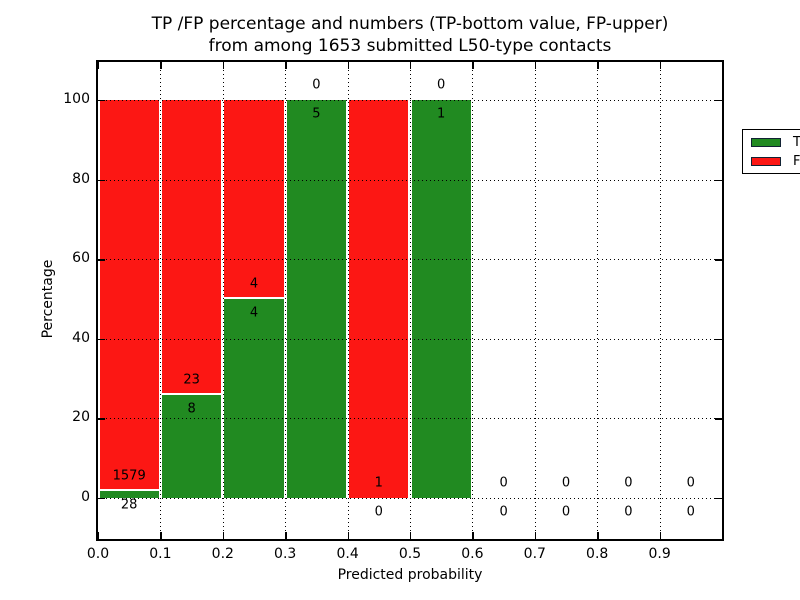  What do you see at coordinates (796, 161) in the screenshot?
I see `legend-label-fp: FP` at bounding box center [796, 161].